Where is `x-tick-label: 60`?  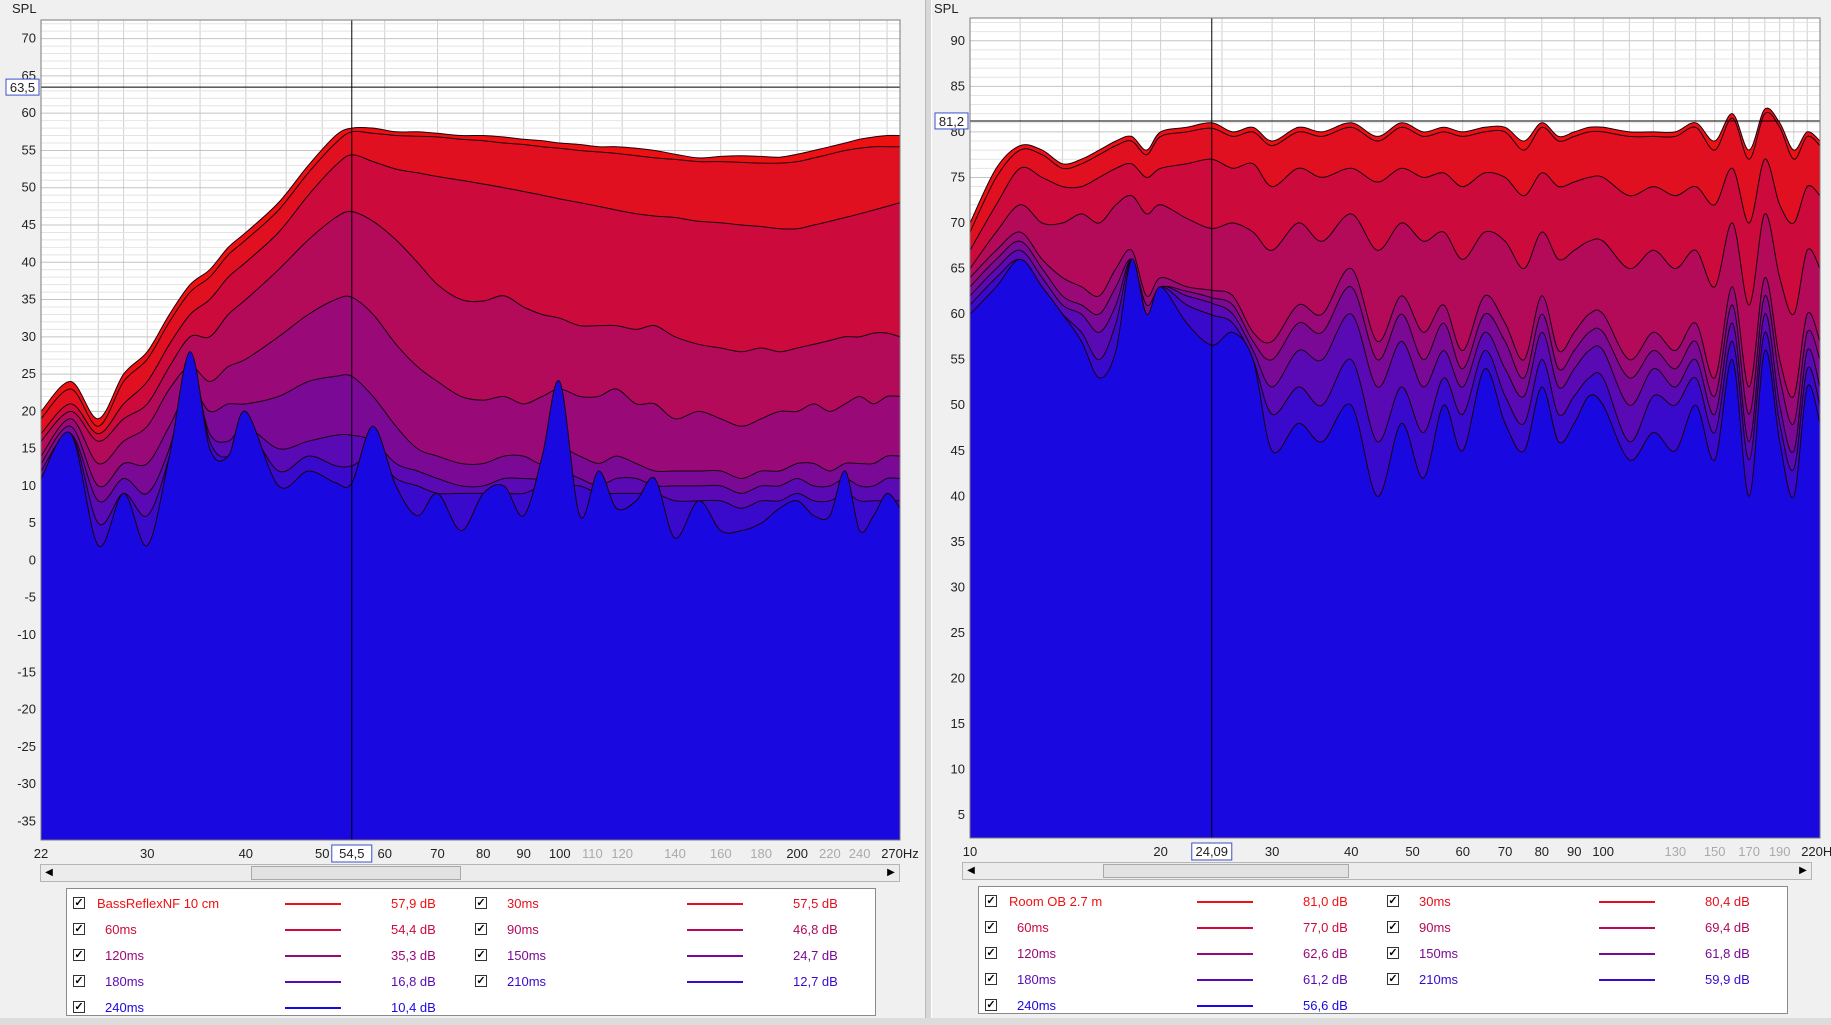 x-tick-label: 60 is located at coordinates (384, 853).